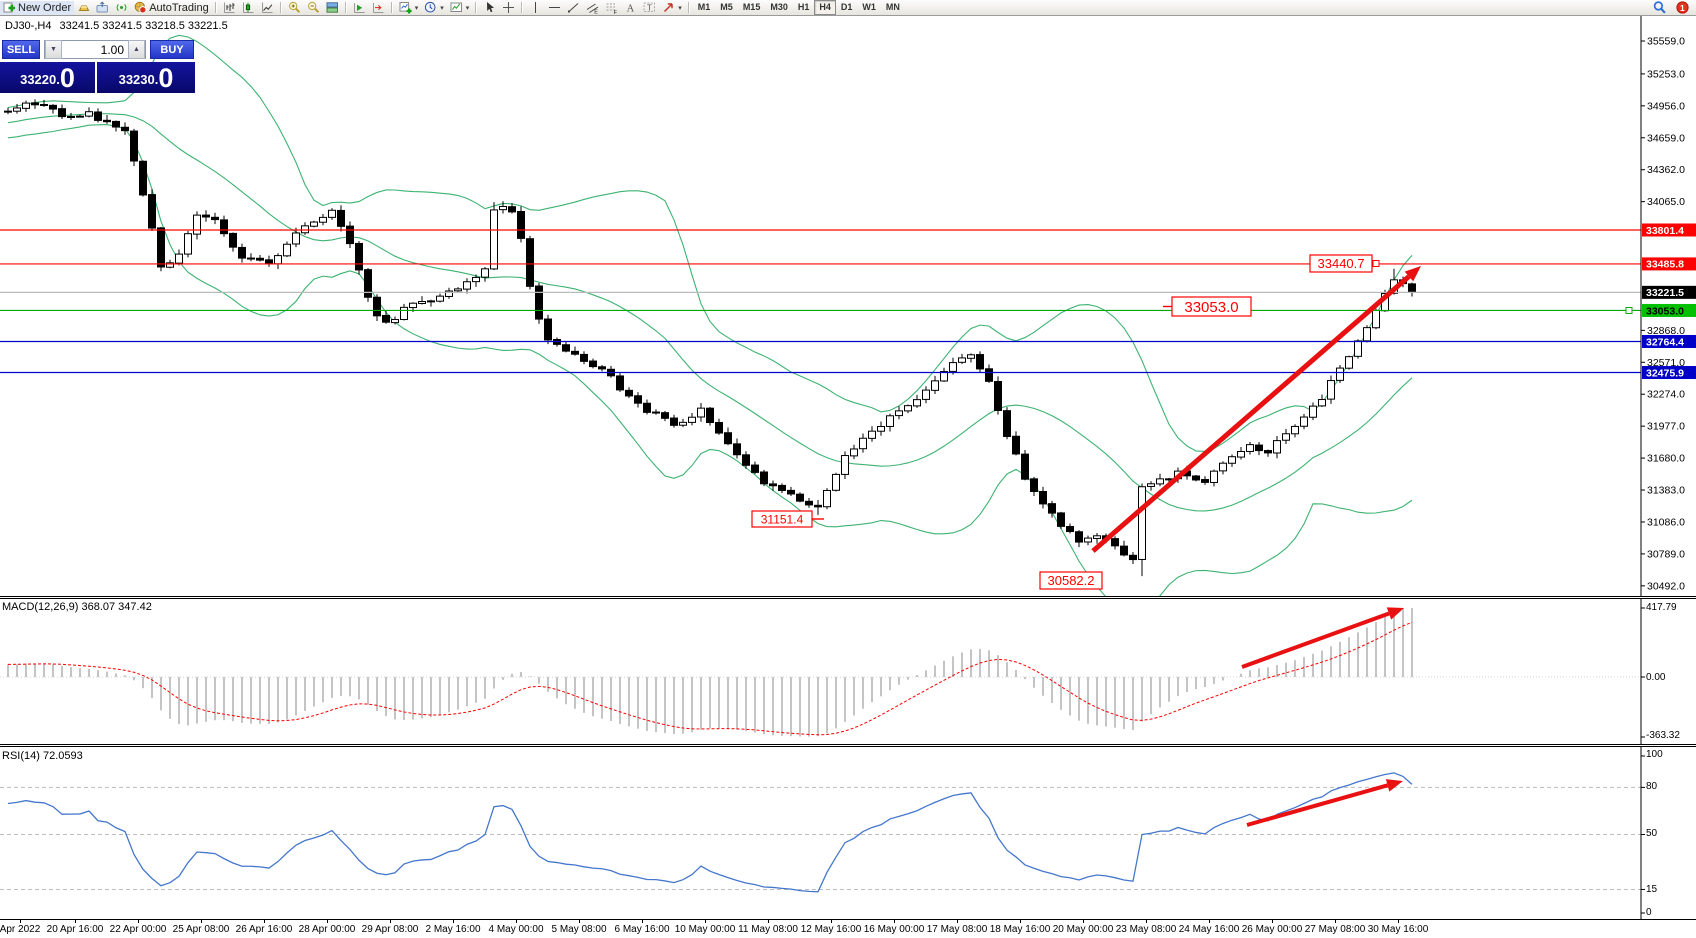 The height and width of the screenshot is (938, 1696). What do you see at coordinates (172, 49) in the screenshot?
I see `buy-button: BUY` at bounding box center [172, 49].